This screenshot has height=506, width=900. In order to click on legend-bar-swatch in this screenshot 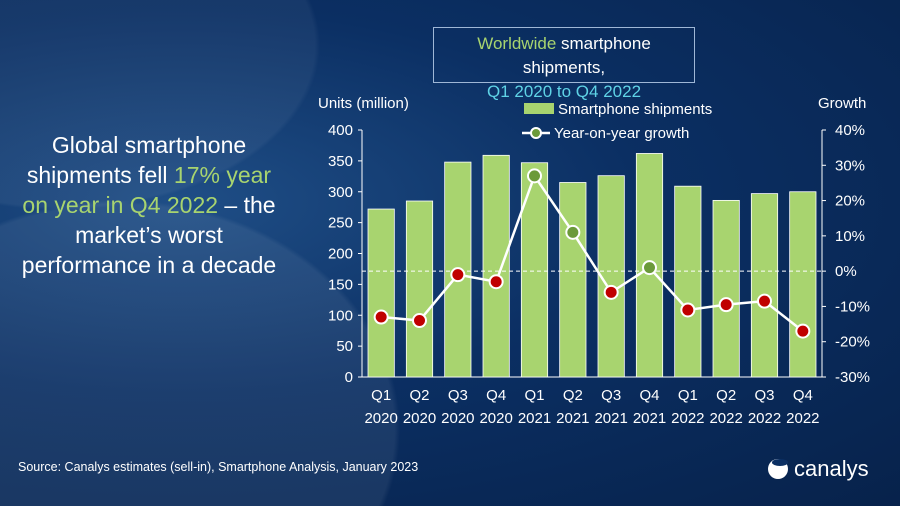, I will do `click(539, 108)`.